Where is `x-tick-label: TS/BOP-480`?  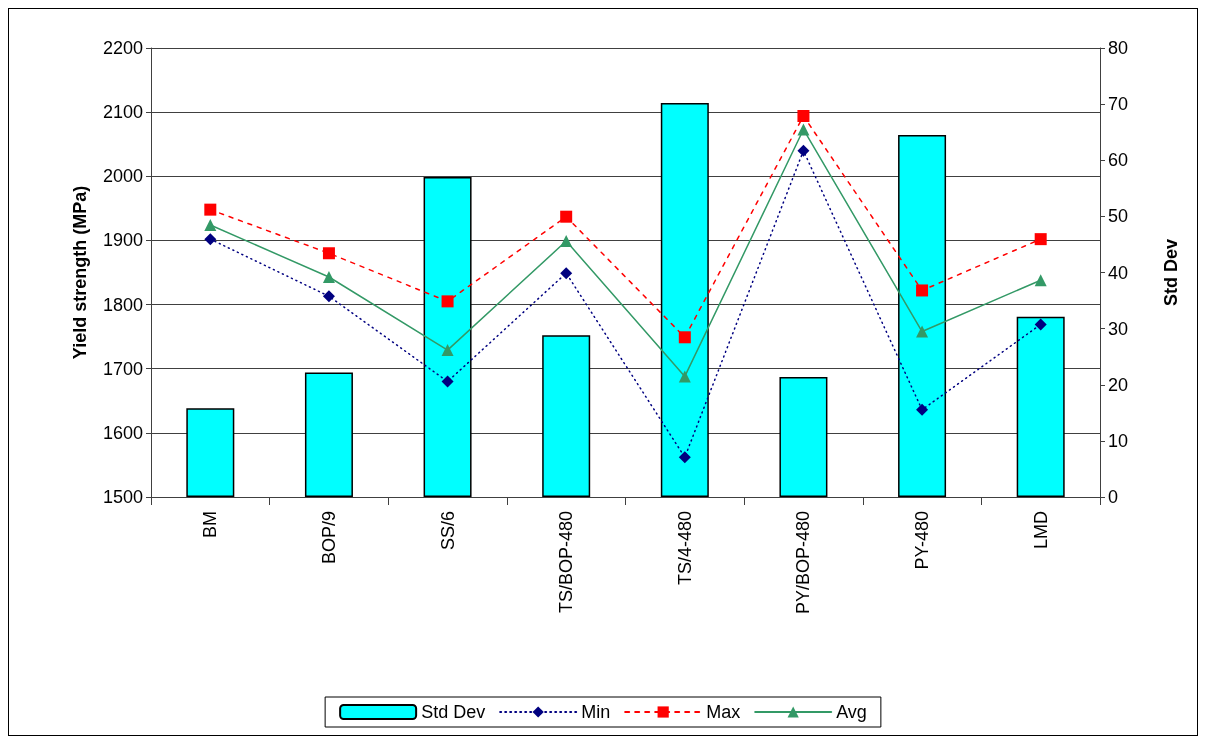
x-tick-label: TS/BOP-480 is located at coordinates (566, 562).